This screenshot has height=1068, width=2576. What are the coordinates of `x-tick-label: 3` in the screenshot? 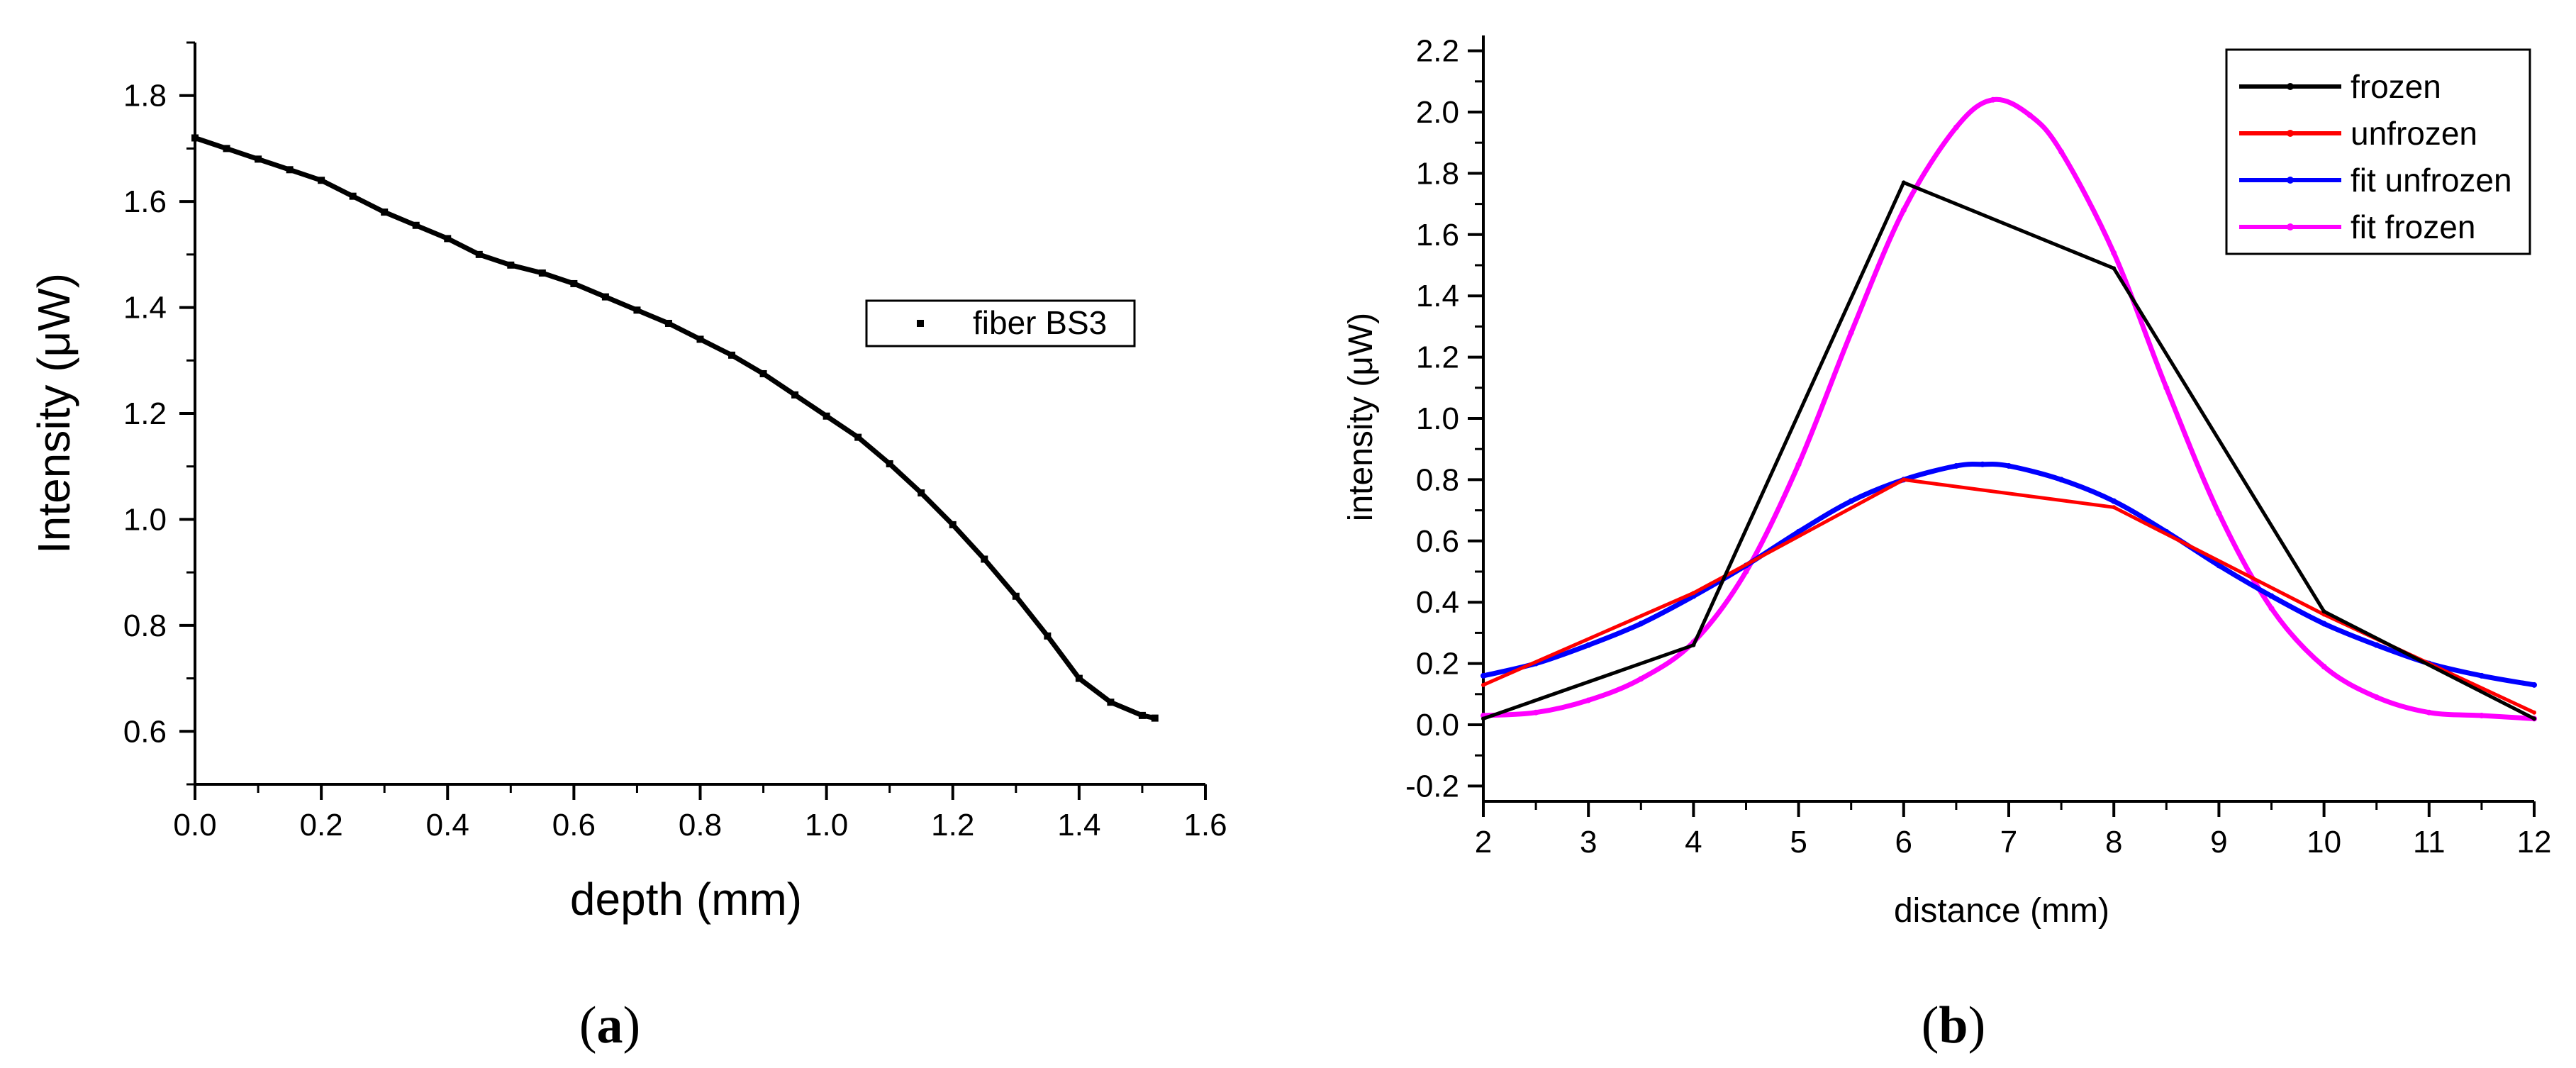 It's located at (1589, 842).